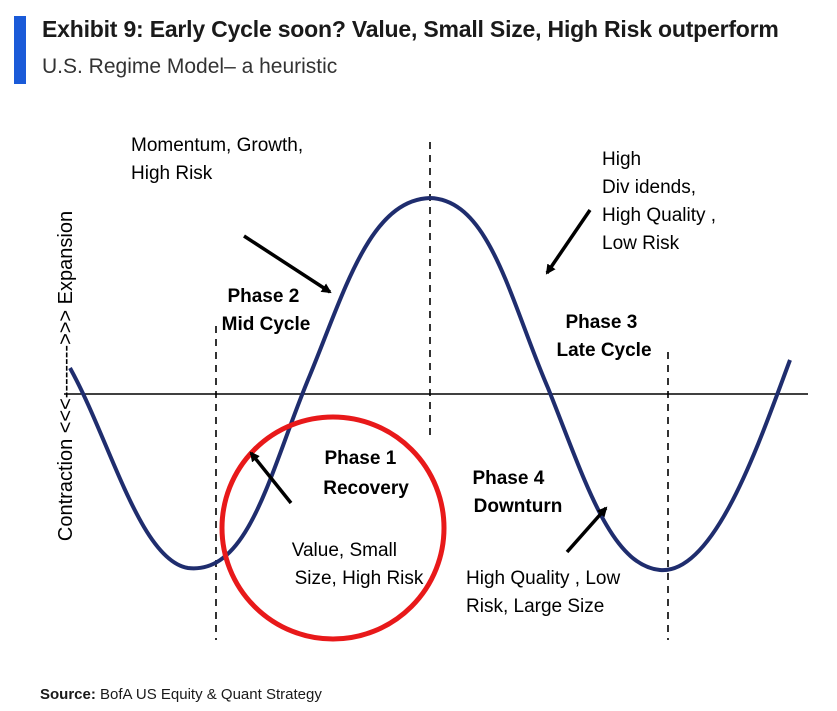 The height and width of the screenshot is (711, 837). Describe the element at coordinates (543, 578) in the screenshot. I see `quality-callout-line: High Quality , Low` at that location.